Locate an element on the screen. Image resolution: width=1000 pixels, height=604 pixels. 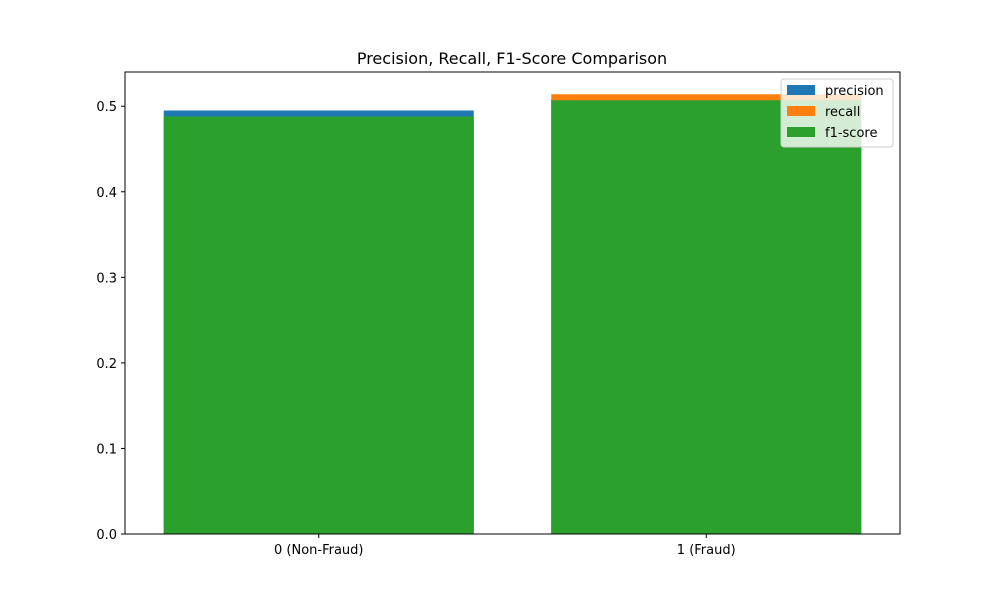
y-tick-label: 0.4 is located at coordinates (106, 193).